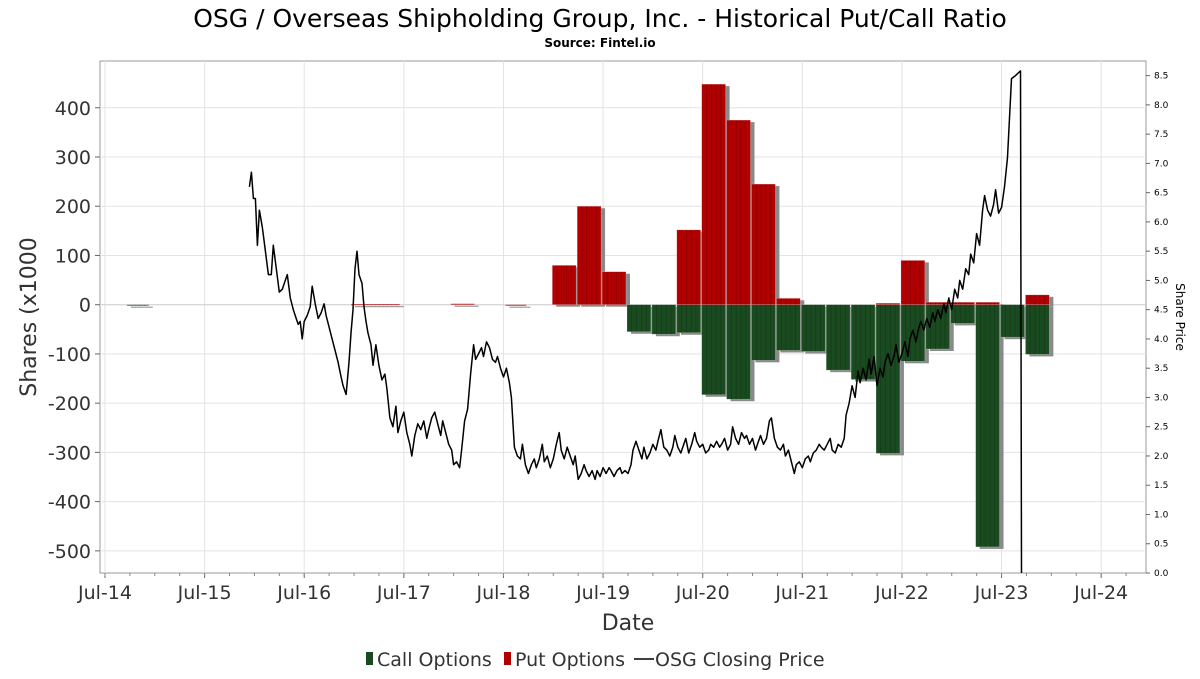 This screenshot has height=679, width=1200. What do you see at coordinates (85, 306) in the screenshot?
I see `y-tick-label: 0` at bounding box center [85, 306].